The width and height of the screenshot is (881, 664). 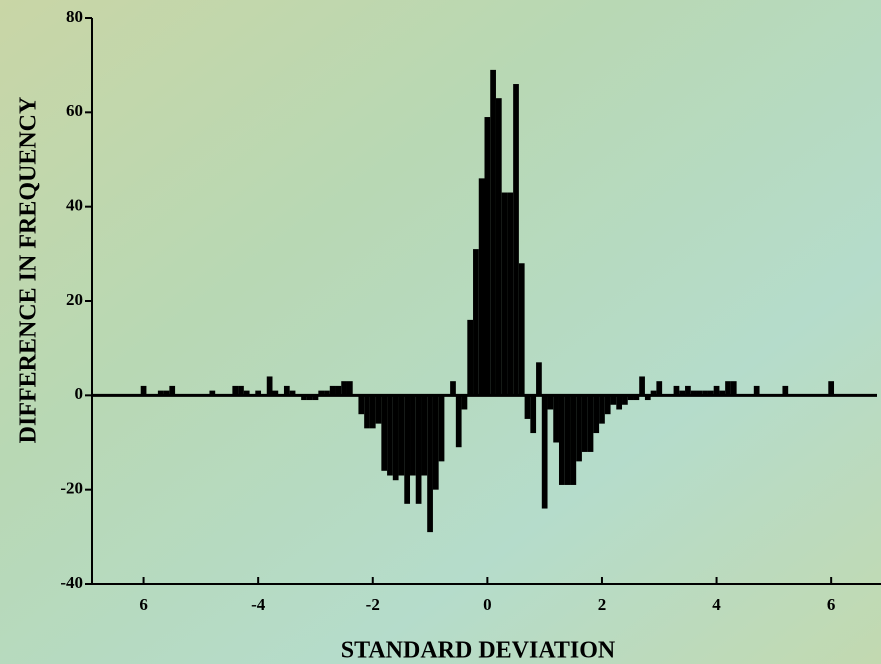 I want to click on x-axis-title: STANDARD DEVIATION, so click(x=478, y=651).